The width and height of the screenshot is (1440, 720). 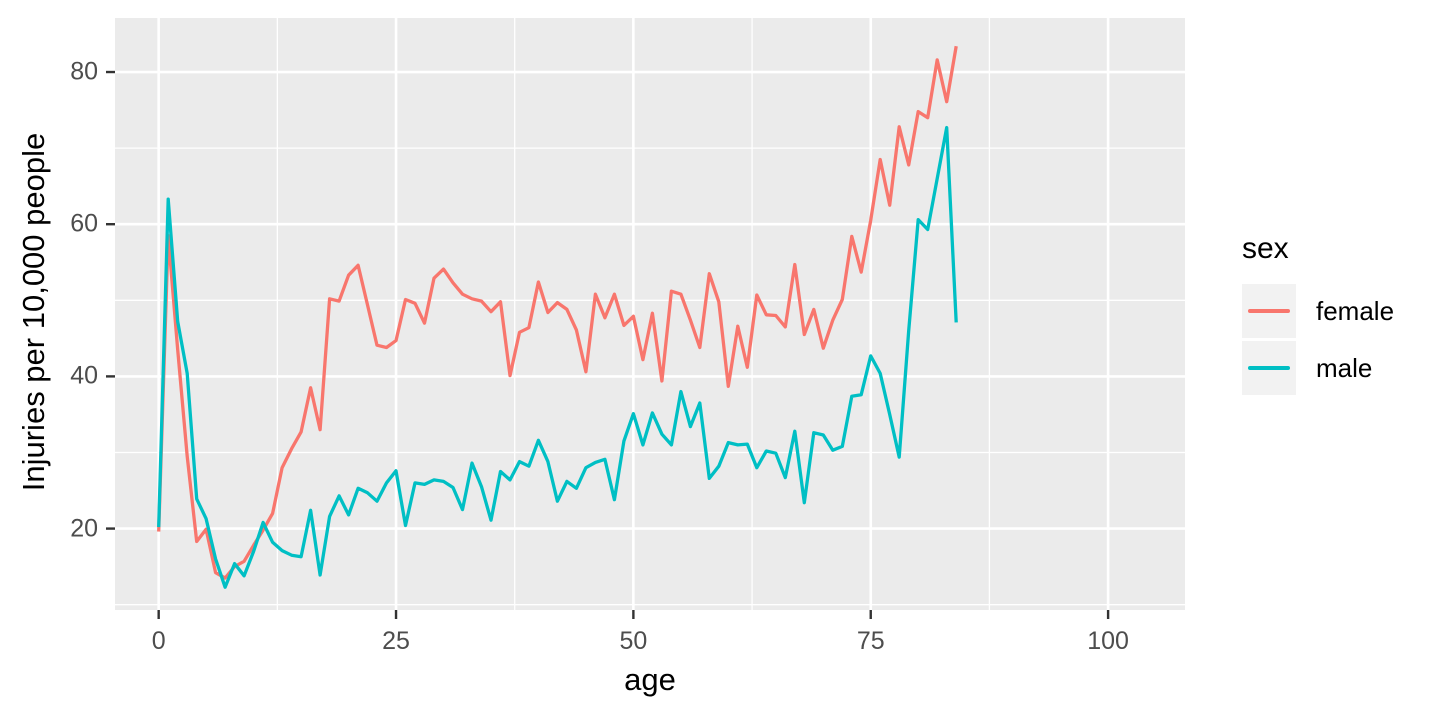 I want to click on y-tick-label: 20, so click(x=84, y=528).